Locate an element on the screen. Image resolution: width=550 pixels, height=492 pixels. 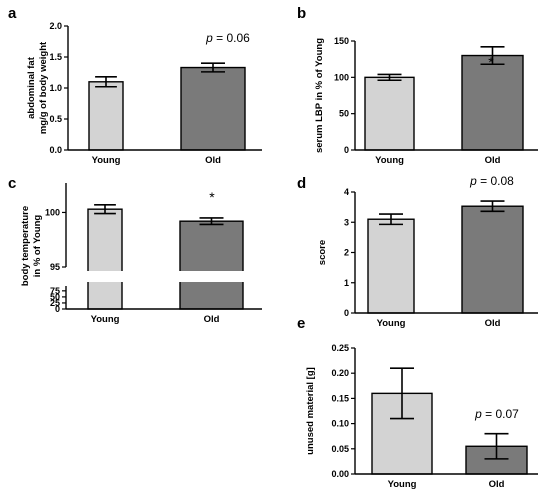
panel-a-xtick-old: Old is located at coordinates (213, 160).